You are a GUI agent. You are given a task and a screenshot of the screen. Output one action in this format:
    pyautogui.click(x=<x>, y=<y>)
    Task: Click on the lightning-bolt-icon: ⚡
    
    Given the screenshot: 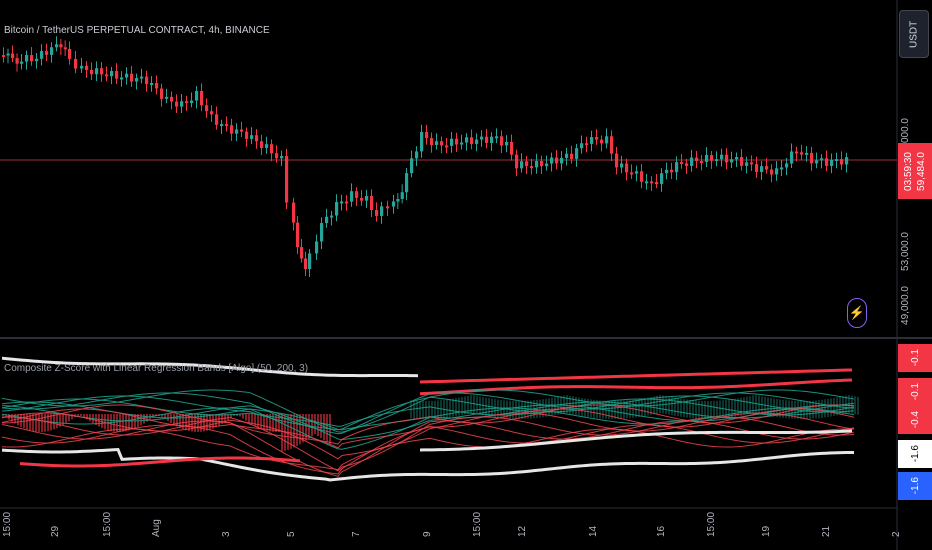 What is the action you would take?
    pyautogui.click(x=857, y=313)
    